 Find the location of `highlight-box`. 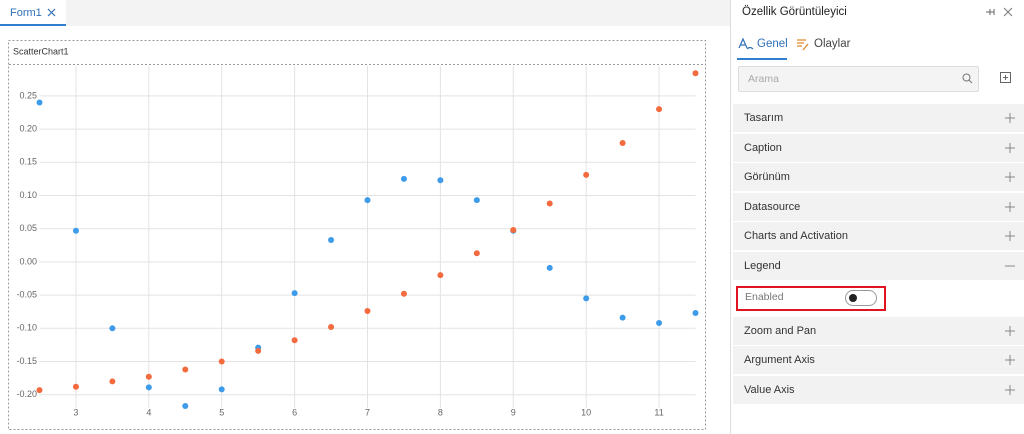

highlight-box is located at coordinates (811, 298).